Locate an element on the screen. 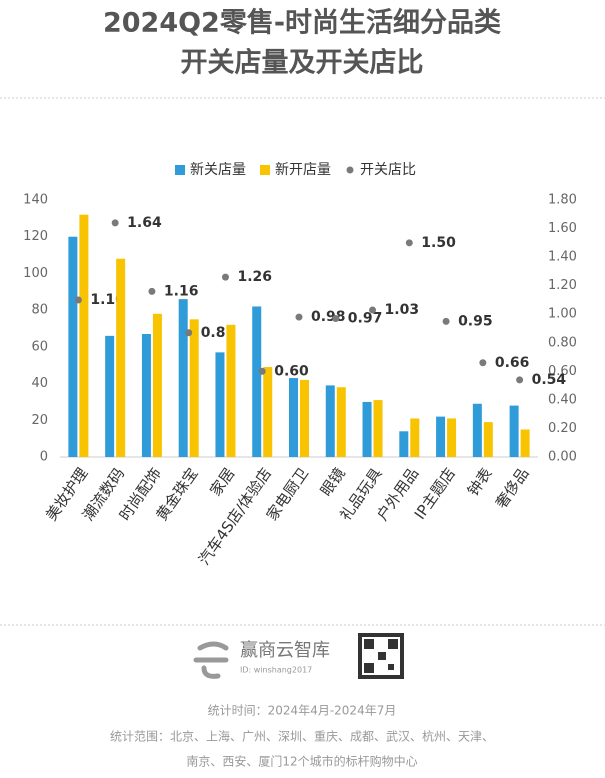 Image resolution: width=605 pixels, height=778 pixels. data-label: 1.26 is located at coordinates (254, 277).